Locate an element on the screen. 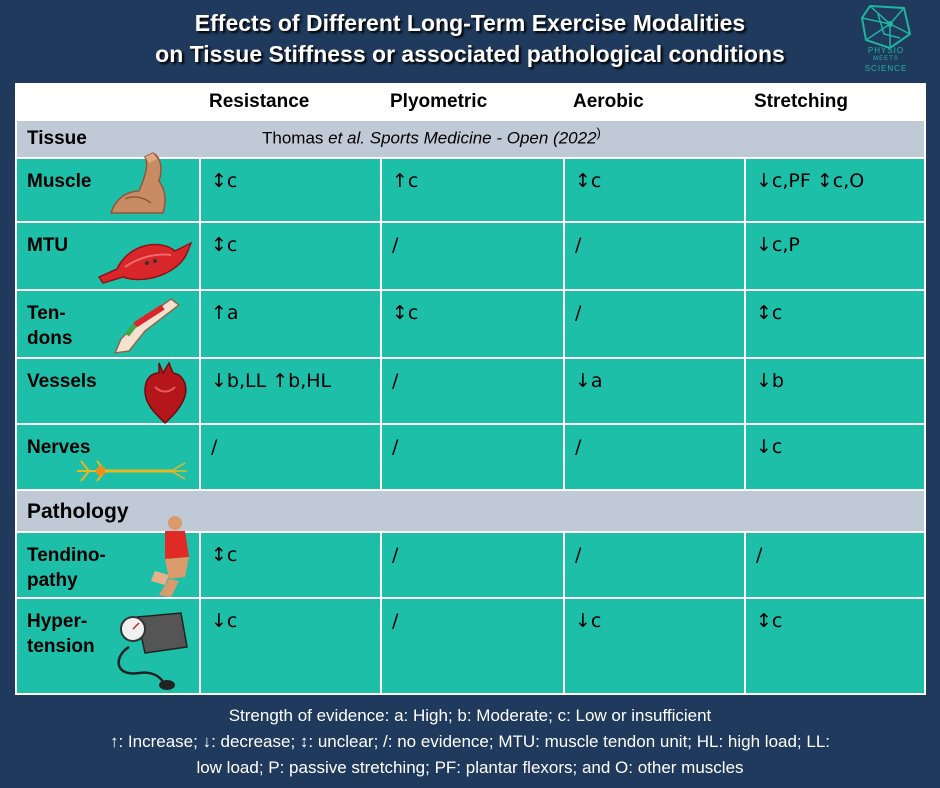 The width and height of the screenshot is (940, 788). cell-tendinopathy-stretching: / is located at coordinates (759, 555).